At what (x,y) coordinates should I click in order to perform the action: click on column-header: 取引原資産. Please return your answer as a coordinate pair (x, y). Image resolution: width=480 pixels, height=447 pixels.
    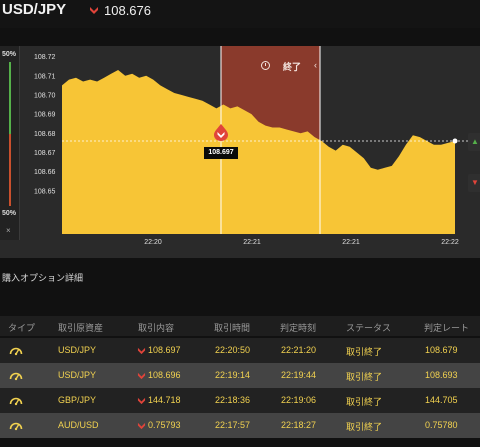
    Looking at the image, I should click on (81, 328).